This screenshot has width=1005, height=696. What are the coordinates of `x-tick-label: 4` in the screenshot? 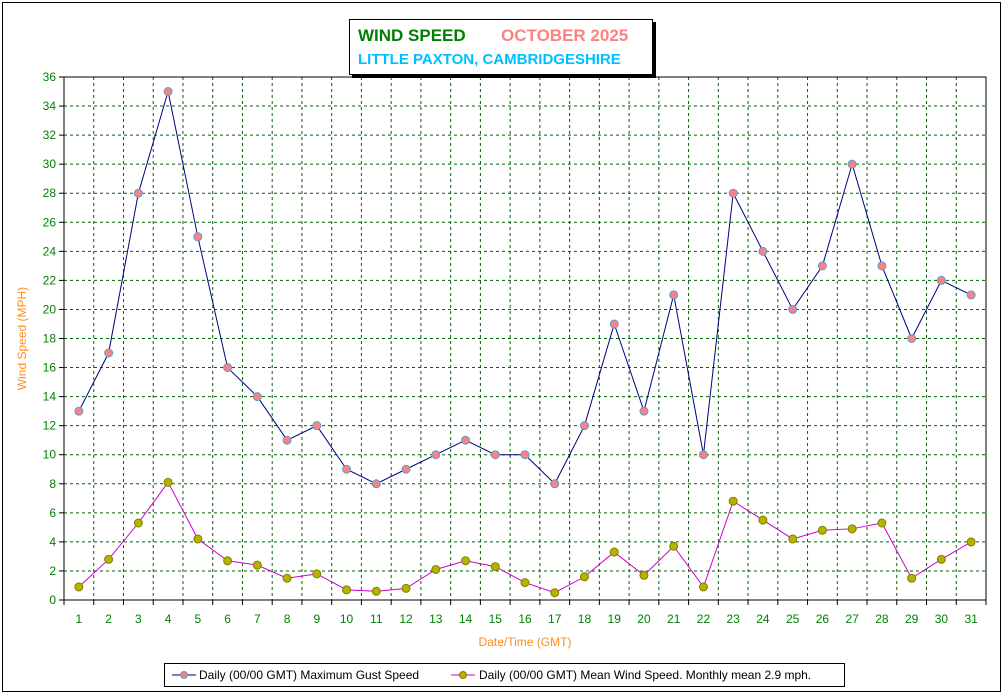 It's located at (168, 619).